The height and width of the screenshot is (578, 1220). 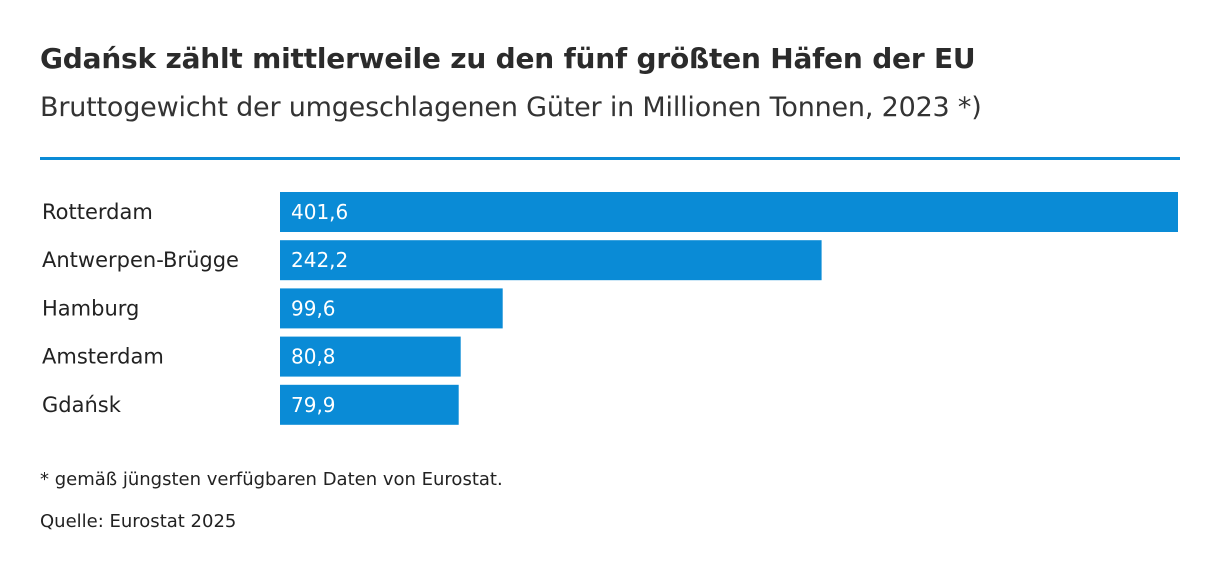 I want to click on category-label: Antwerpen-Brügge, so click(x=140, y=260).